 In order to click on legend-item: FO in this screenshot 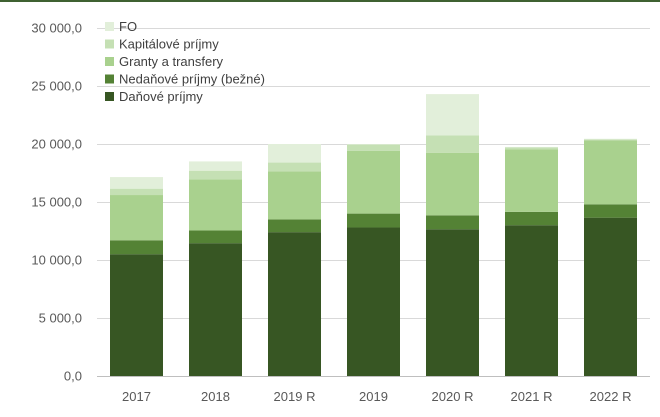, I will do `click(121, 26)`.